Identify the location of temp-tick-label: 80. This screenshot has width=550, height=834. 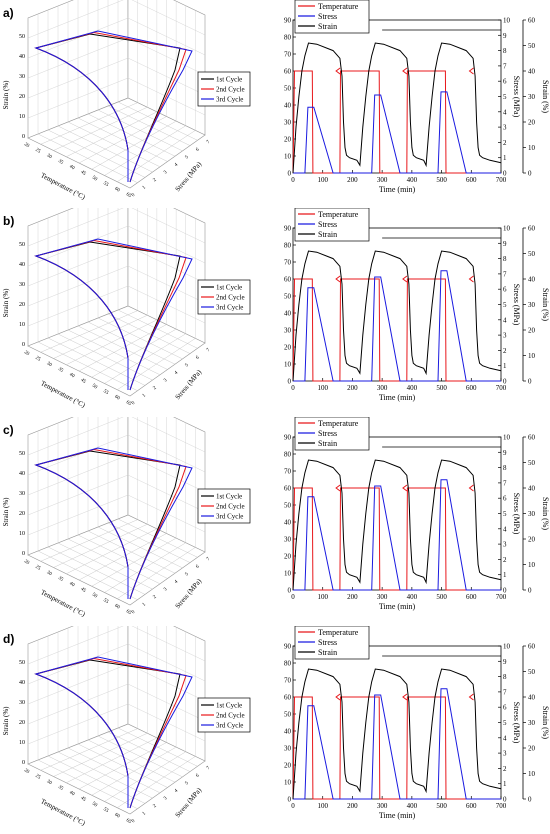
(288, 38).